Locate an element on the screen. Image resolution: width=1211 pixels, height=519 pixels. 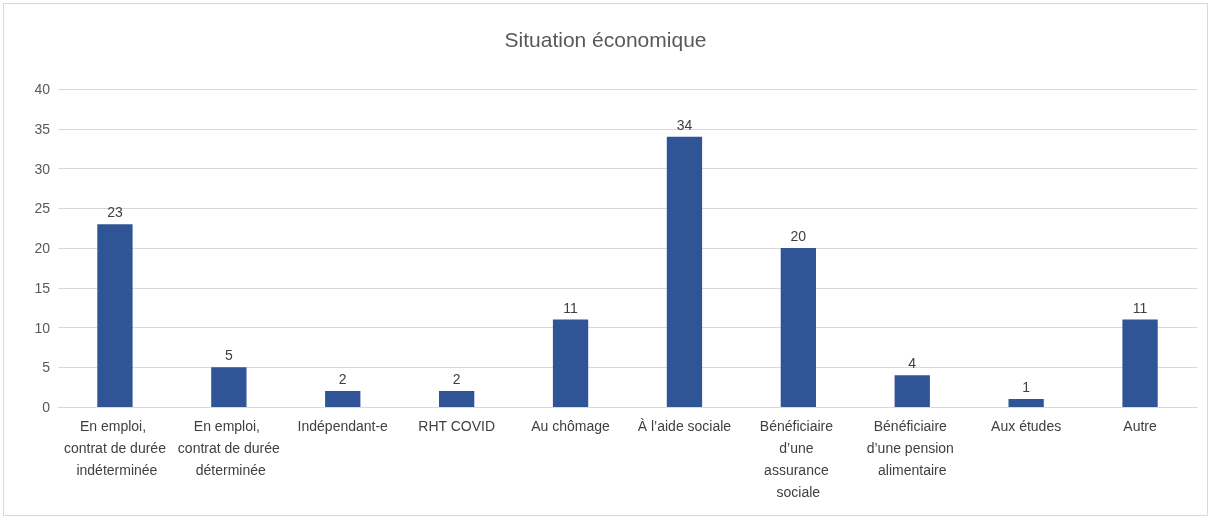
y-tick-label: 15 is located at coordinates (42, 287).